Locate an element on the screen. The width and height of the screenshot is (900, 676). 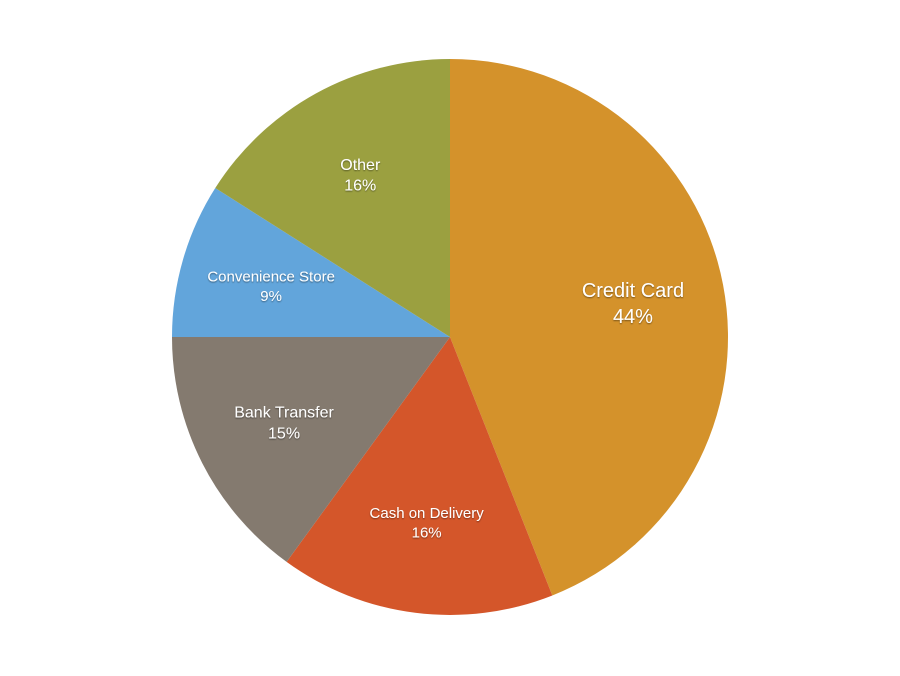
pie-slice-other is located at coordinates (332, 198).